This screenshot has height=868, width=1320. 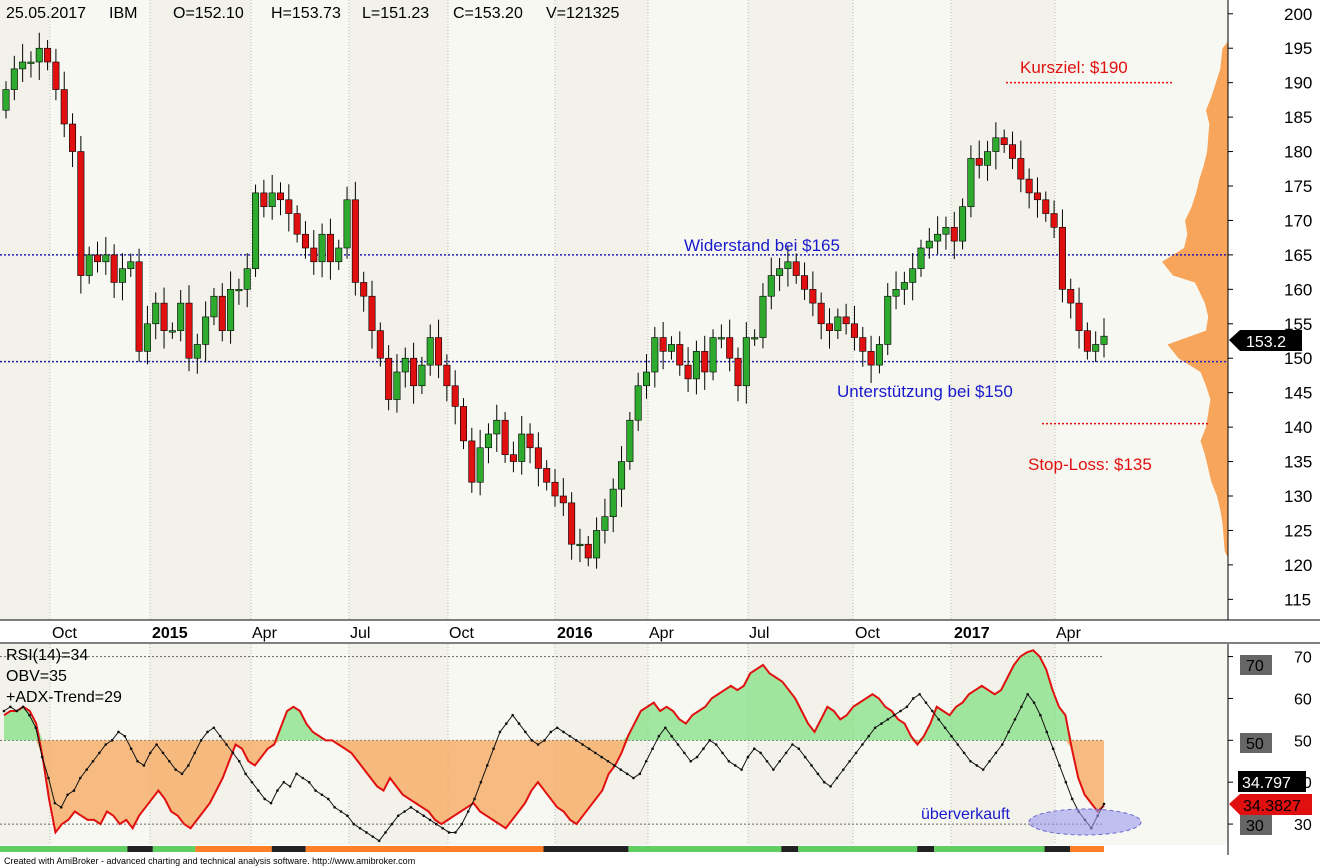 What do you see at coordinates (1303, 825) in the screenshot?
I see `indicator-y-tick-label: 30` at bounding box center [1303, 825].